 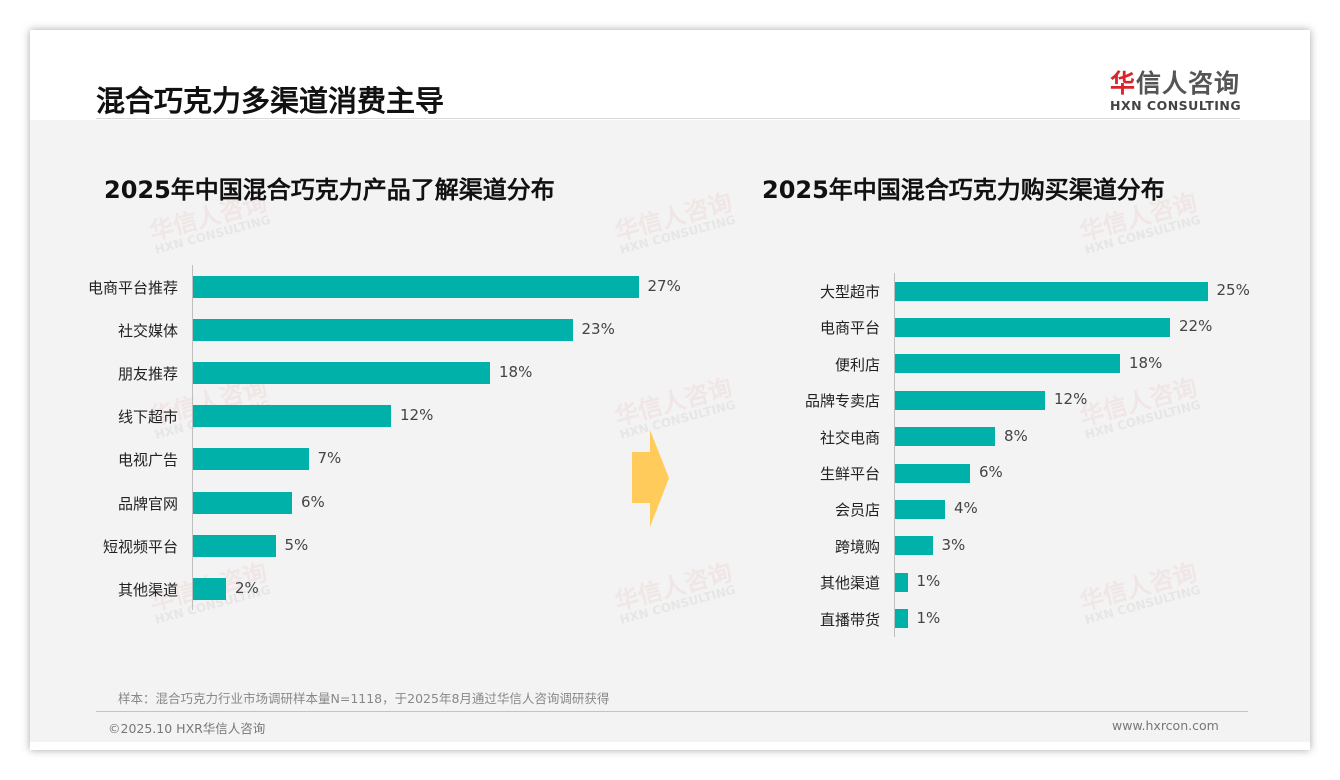 What do you see at coordinates (1165, 725) in the screenshot?
I see `website-url: www.hxrcon.com` at bounding box center [1165, 725].